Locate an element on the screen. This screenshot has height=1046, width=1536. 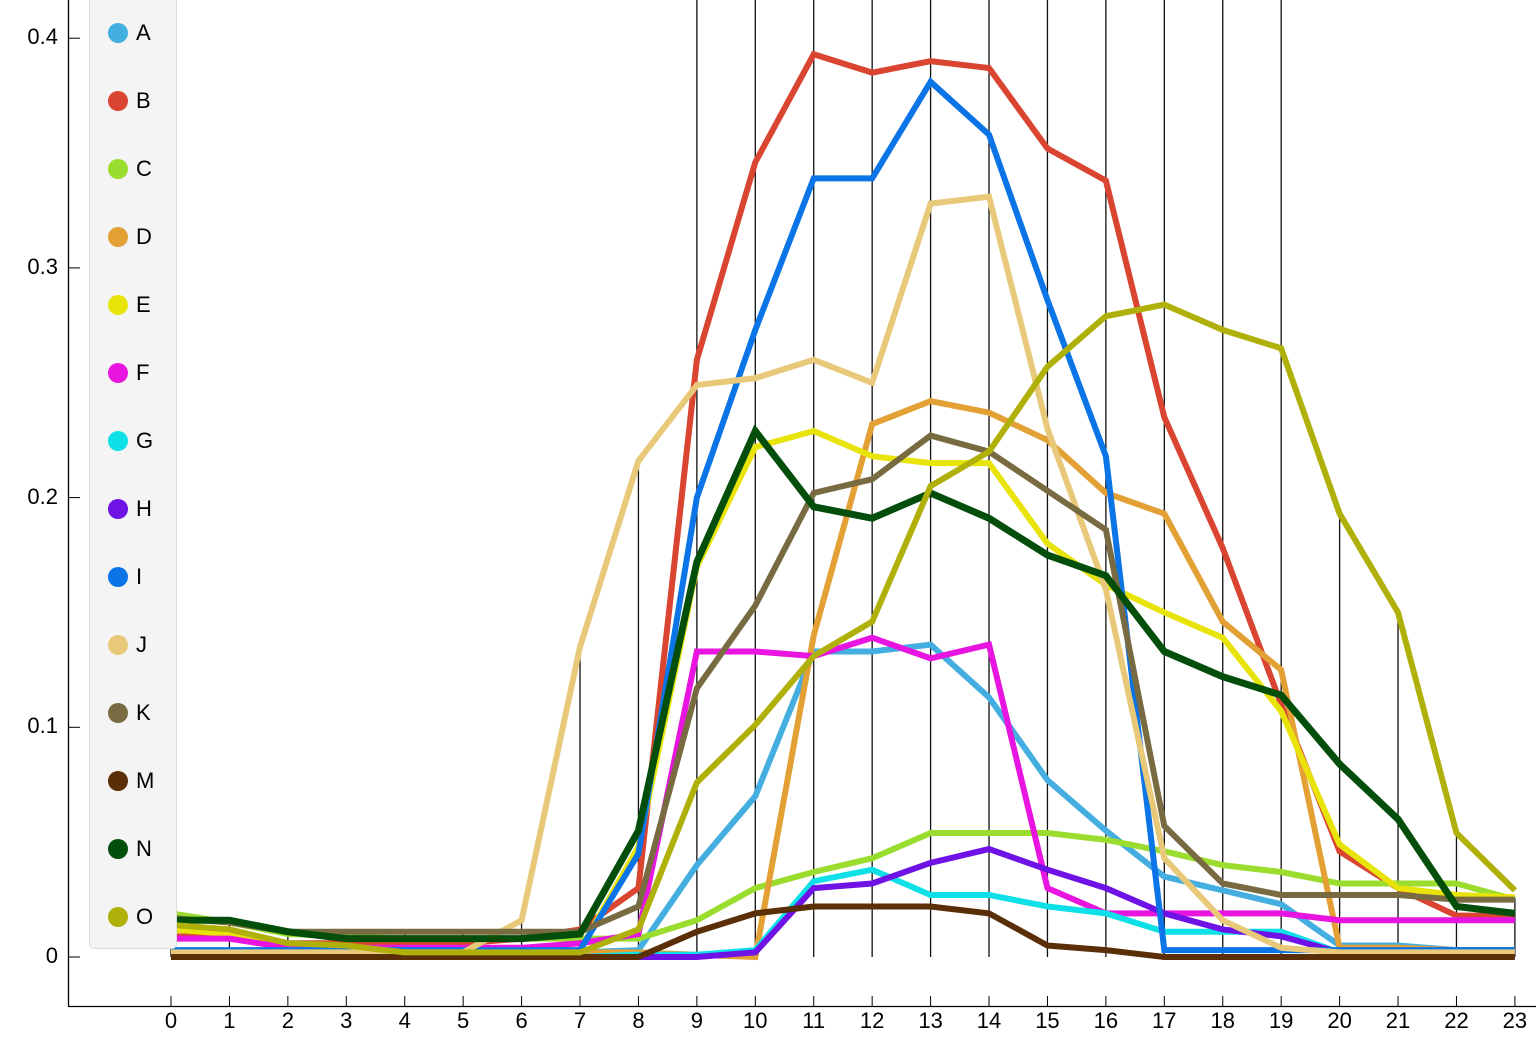
legend-item-e: E is located at coordinates (129, 304).